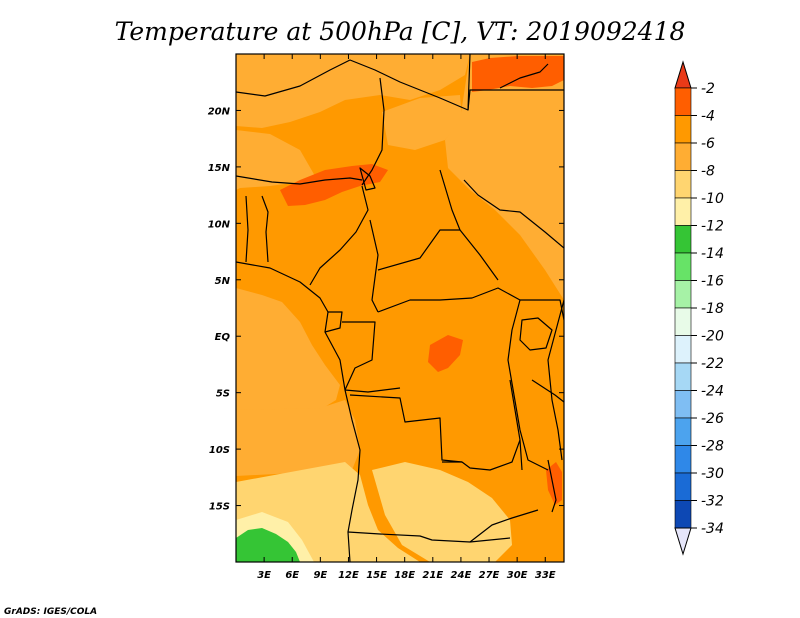 Image resolution: width=800 pixels, height=618 pixels. I want to click on border-uganda-kenya, so click(542, 310).